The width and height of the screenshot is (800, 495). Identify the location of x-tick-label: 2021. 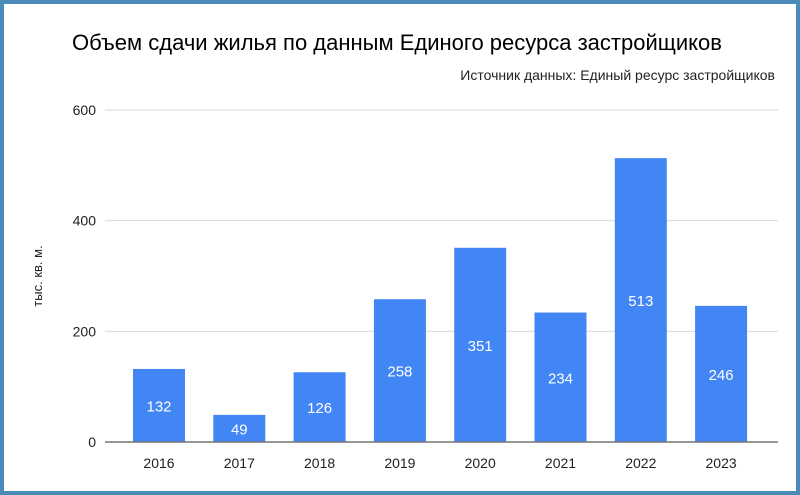
(560, 463).